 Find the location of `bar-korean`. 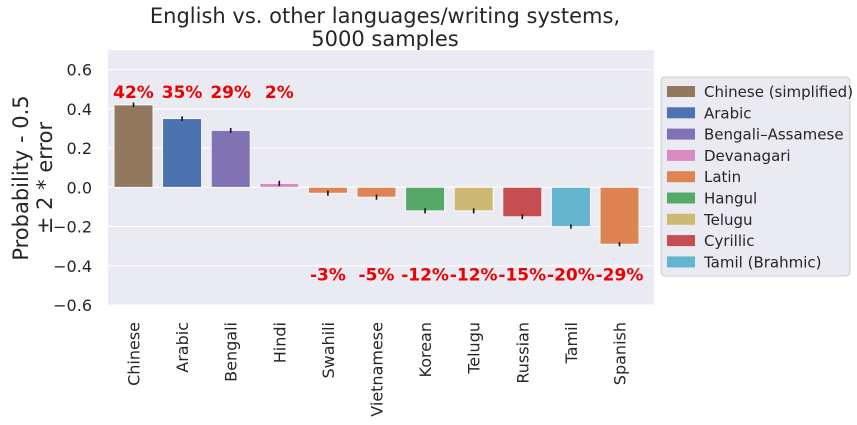

bar-korean is located at coordinates (425, 199).